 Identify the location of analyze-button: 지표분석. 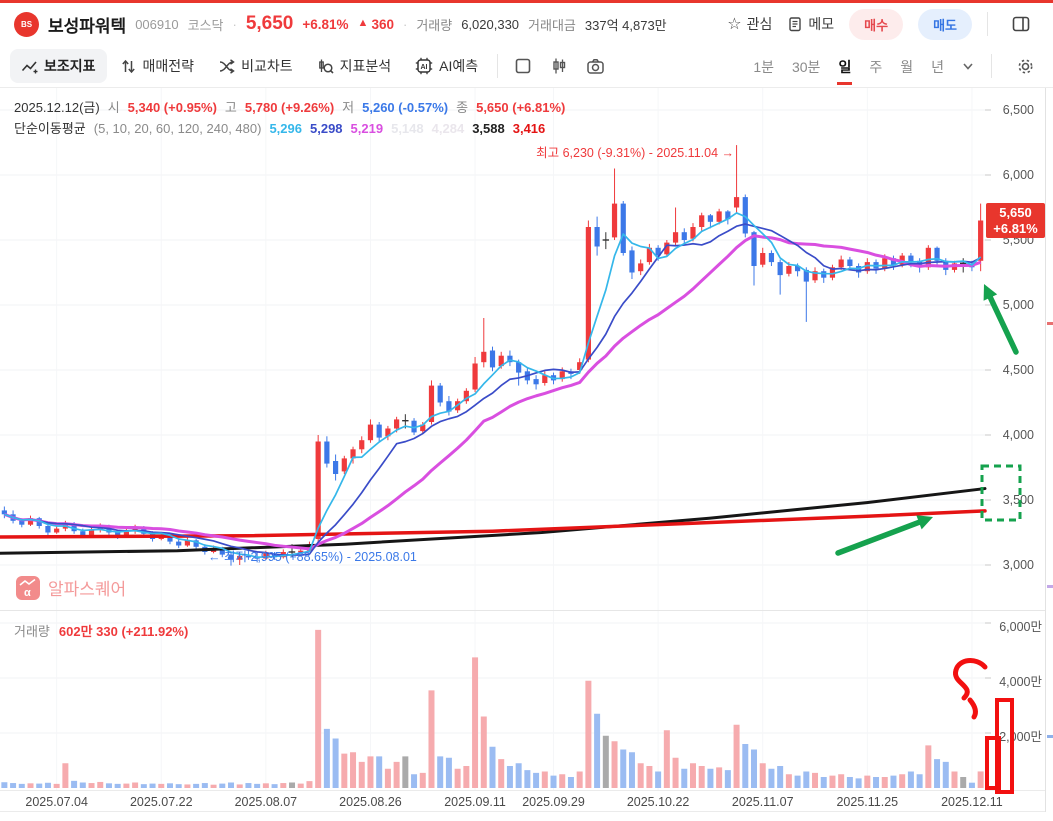
(354, 66).